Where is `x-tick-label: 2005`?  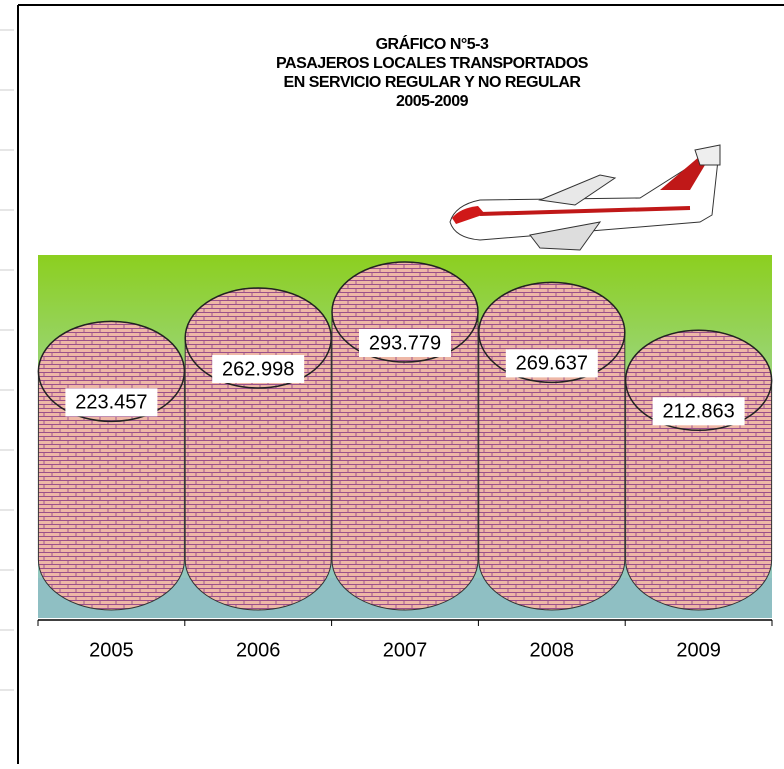
x-tick-label: 2005 is located at coordinates (111, 650).